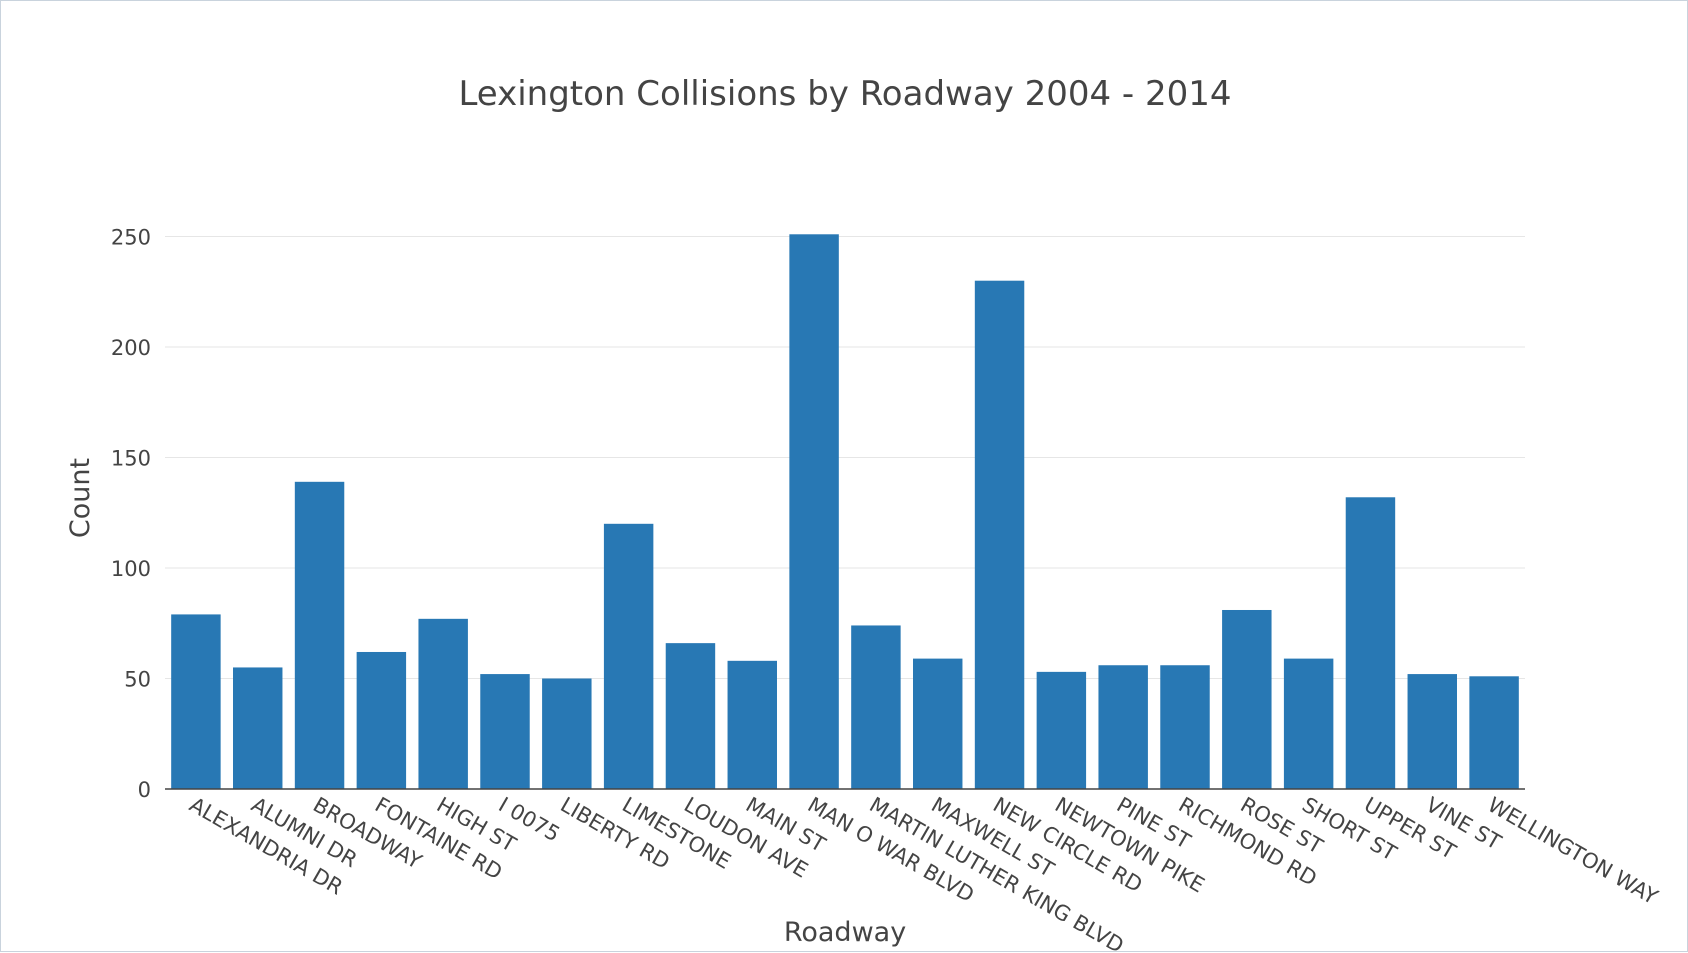  What do you see at coordinates (690, 716) in the screenshot?
I see `bar-loudon-ave` at bounding box center [690, 716].